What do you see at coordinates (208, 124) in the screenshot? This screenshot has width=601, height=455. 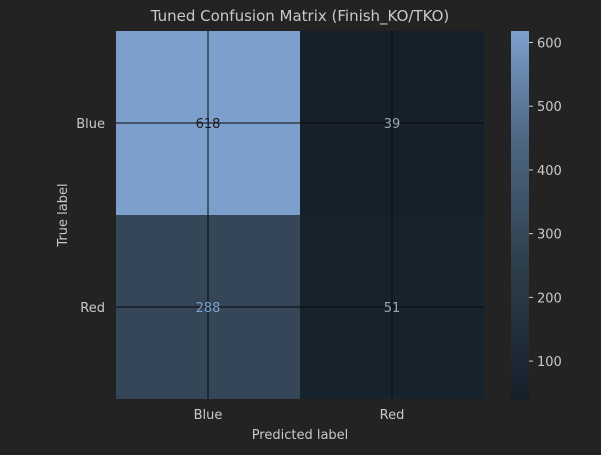 I see `cell-value-label: 618` at bounding box center [208, 124].